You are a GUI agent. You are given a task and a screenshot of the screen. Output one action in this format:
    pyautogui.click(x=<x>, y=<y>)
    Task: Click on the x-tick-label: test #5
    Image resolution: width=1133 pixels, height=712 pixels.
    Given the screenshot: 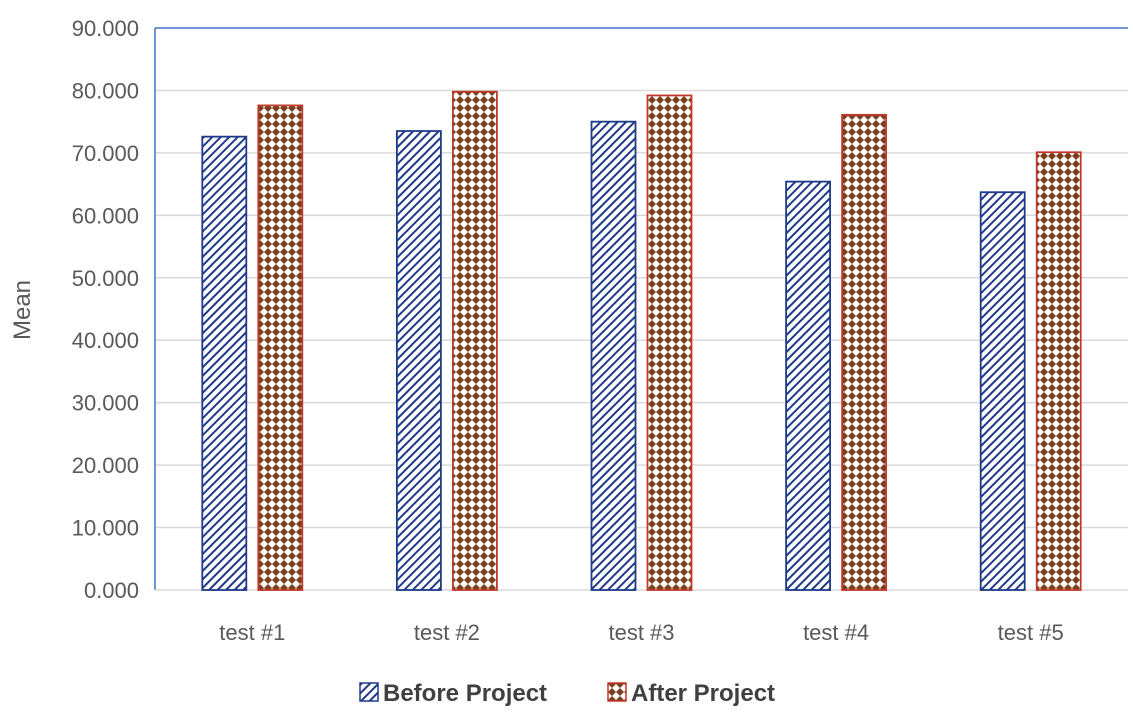 What is the action you would take?
    pyautogui.click(x=1031, y=632)
    